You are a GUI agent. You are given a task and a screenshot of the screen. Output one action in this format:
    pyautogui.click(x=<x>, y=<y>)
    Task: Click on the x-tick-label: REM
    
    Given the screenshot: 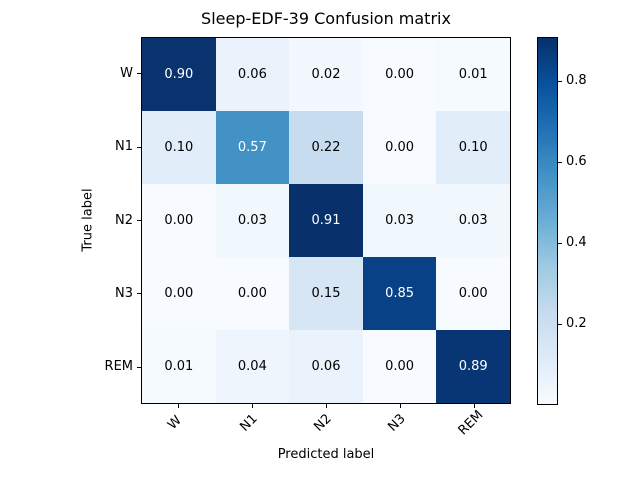 What is the action you would take?
    pyautogui.click(x=471, y=423)
    